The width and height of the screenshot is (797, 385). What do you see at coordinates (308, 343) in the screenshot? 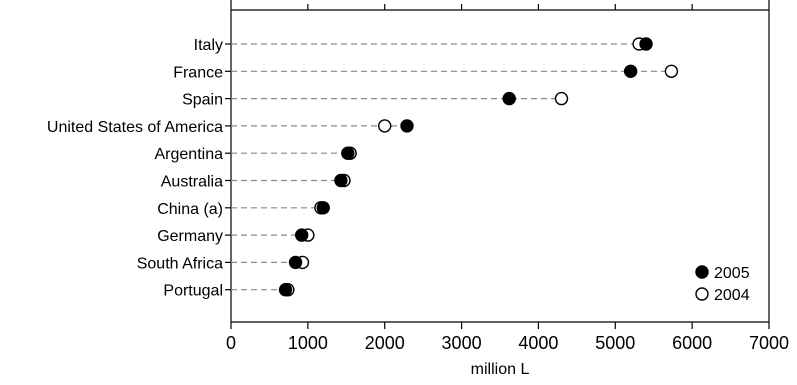
I see `x-tick-label: 1000` at bounding box center [308, 343].